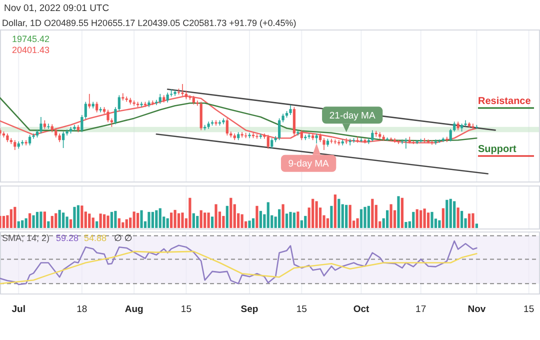  What do you see at coordinates (134, 309) in the screenshot?
I see `x-tick-label: Aug` at bounding box center [134, 309].